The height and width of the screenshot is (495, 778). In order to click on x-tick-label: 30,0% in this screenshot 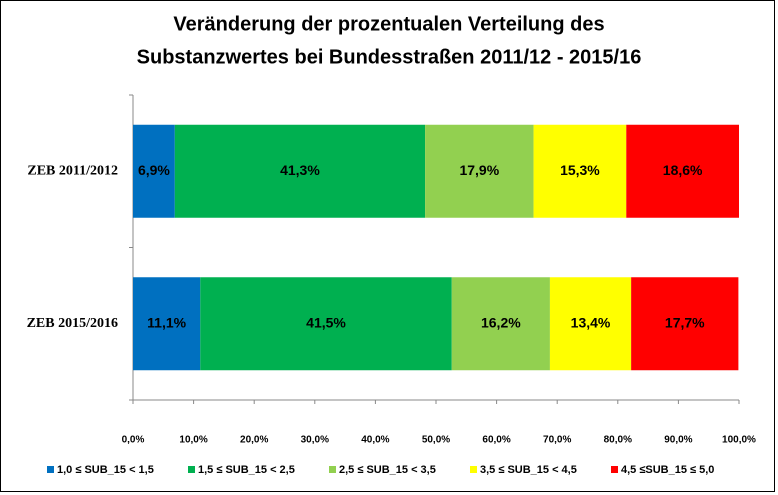, I will do `click(315, 440)`.